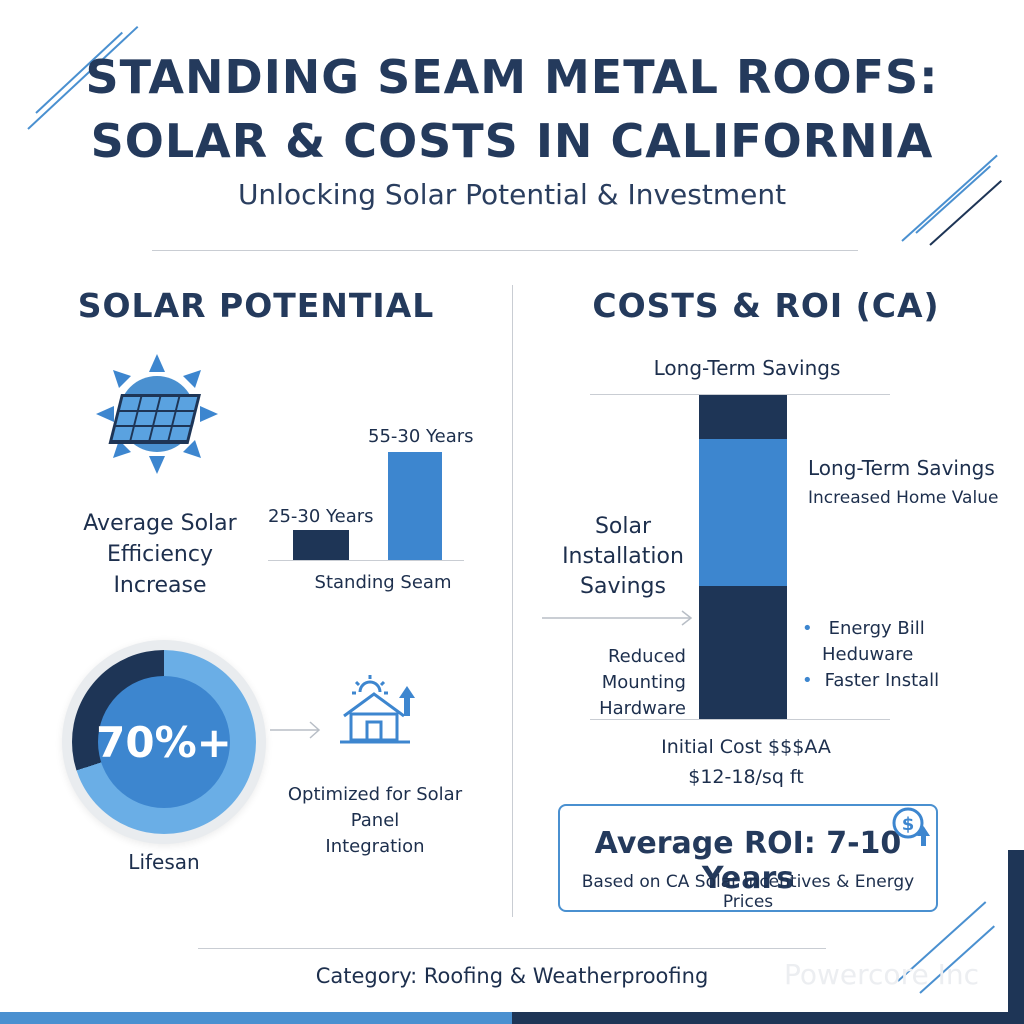 Image resolution: width=1024 pixels, height=1024 pixels. Describe the element at coordinates (512, 194) in the screenshot. I see `page-subtitle: Unlocking Solar Potential & Investment` at that location.